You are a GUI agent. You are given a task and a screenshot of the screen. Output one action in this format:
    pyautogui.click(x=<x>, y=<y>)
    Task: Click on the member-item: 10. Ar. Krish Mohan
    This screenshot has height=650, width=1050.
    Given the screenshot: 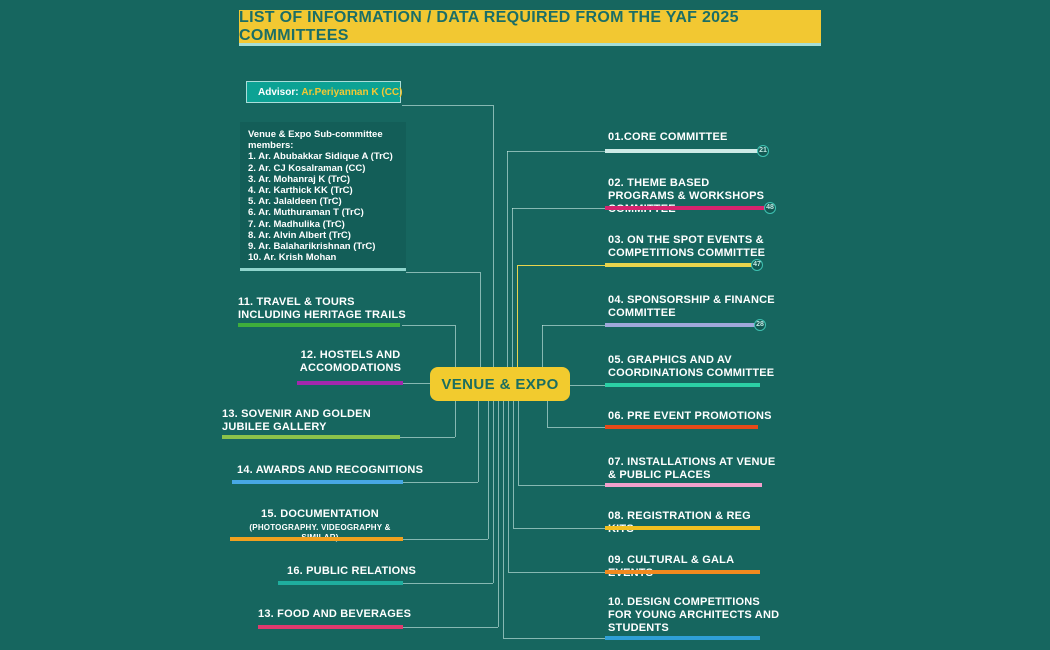 What is the action you would take?
    pyautogui.click(x=292, y=258)
    